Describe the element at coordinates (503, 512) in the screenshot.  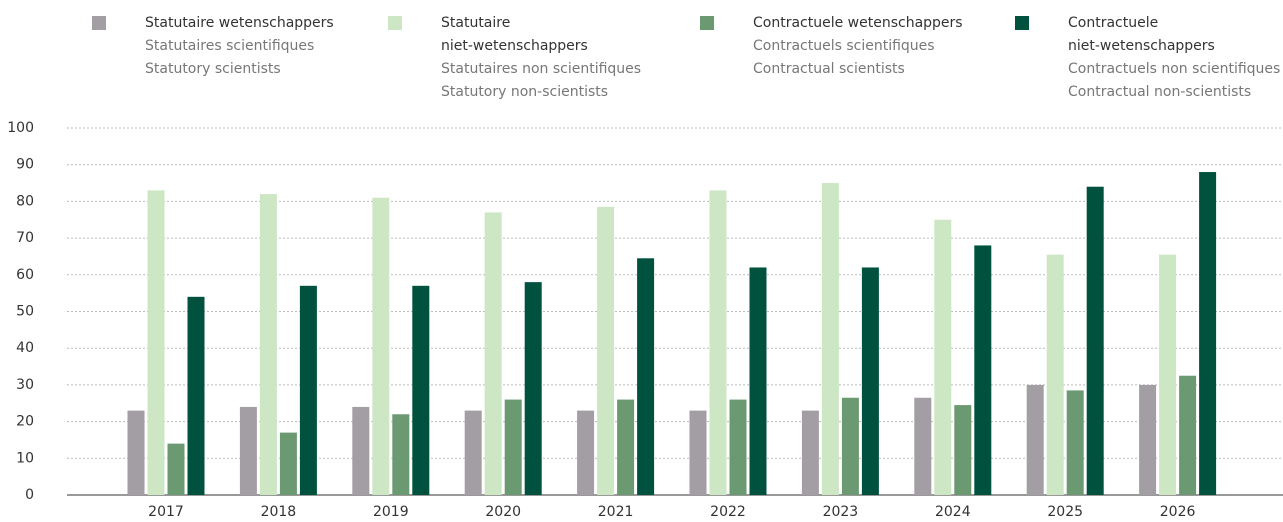
I see `x-tick-label: 2020` at that location.